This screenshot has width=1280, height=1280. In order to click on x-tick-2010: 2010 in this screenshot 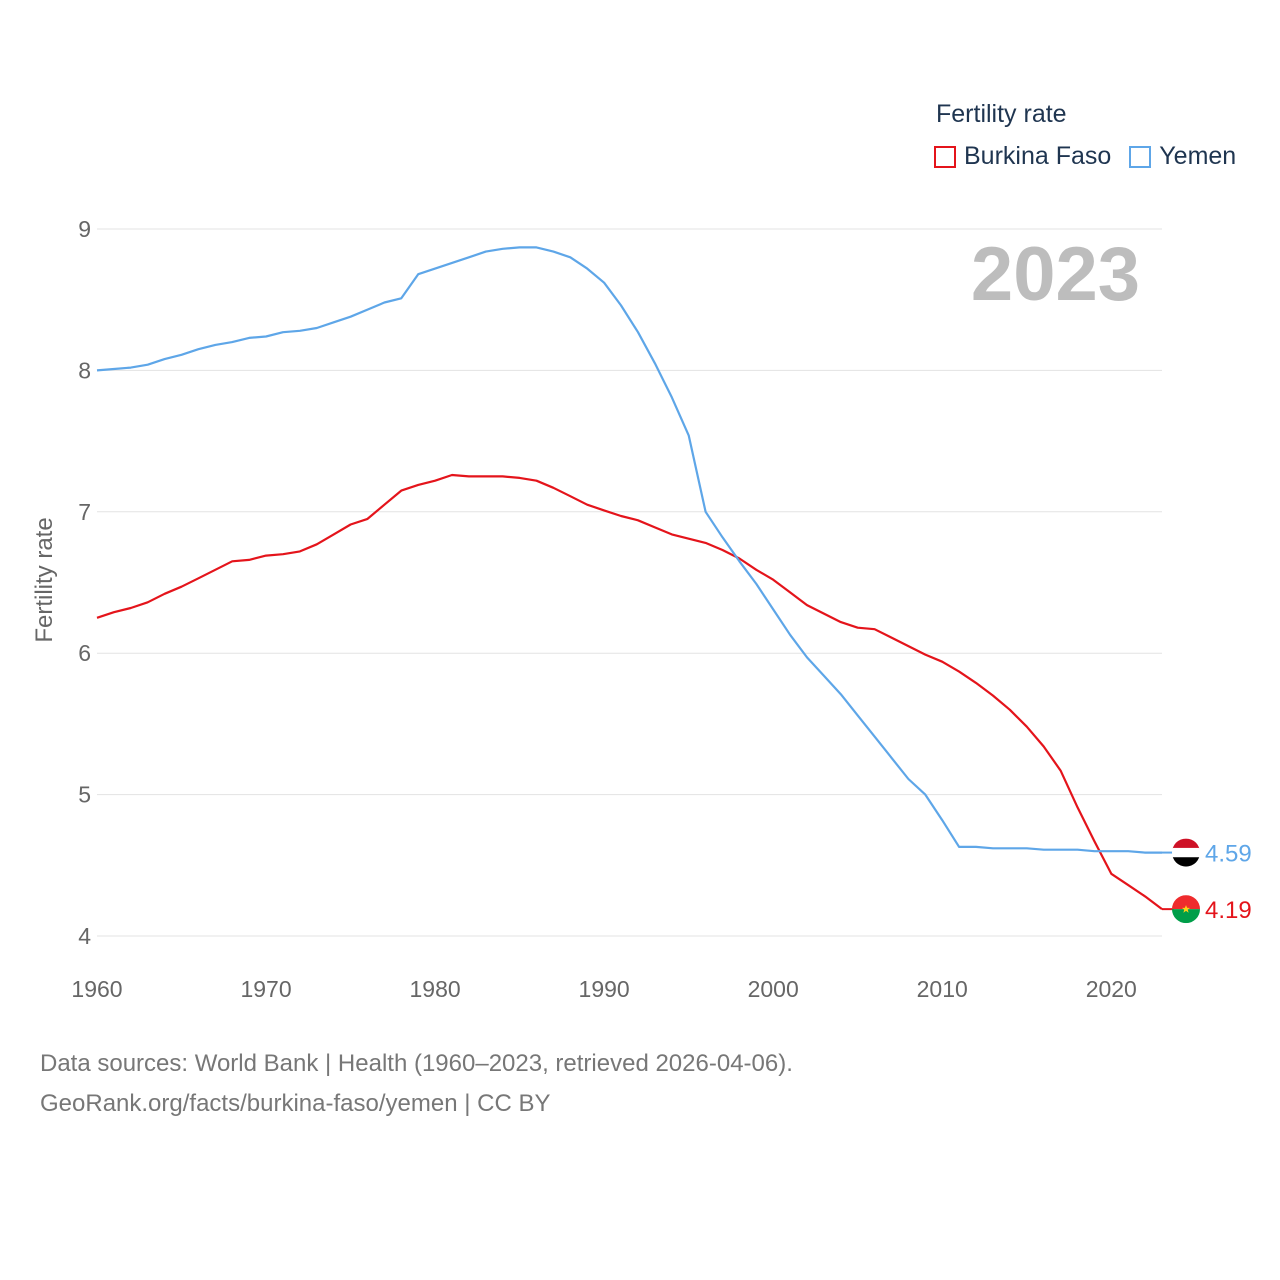, I will do `click(942, 989)`.